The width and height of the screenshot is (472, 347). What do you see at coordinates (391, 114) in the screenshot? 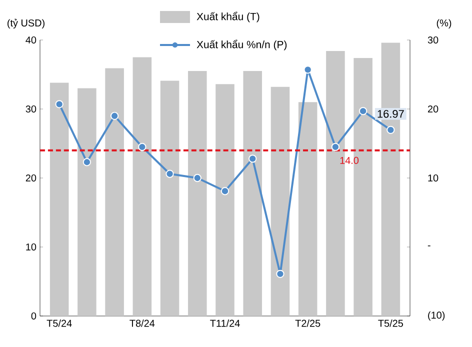
I see `data-label: 16.97` at bounding box center [391, 114].